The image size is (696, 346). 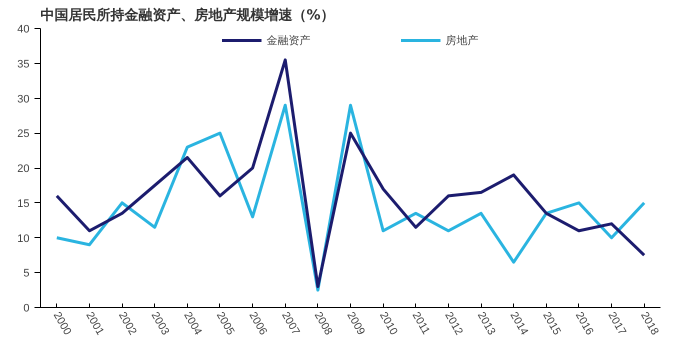 What do you see at coordinates (26, 274) in the screenshot?
I see `y-tick-label: 5` at bounding box center [26, 274].